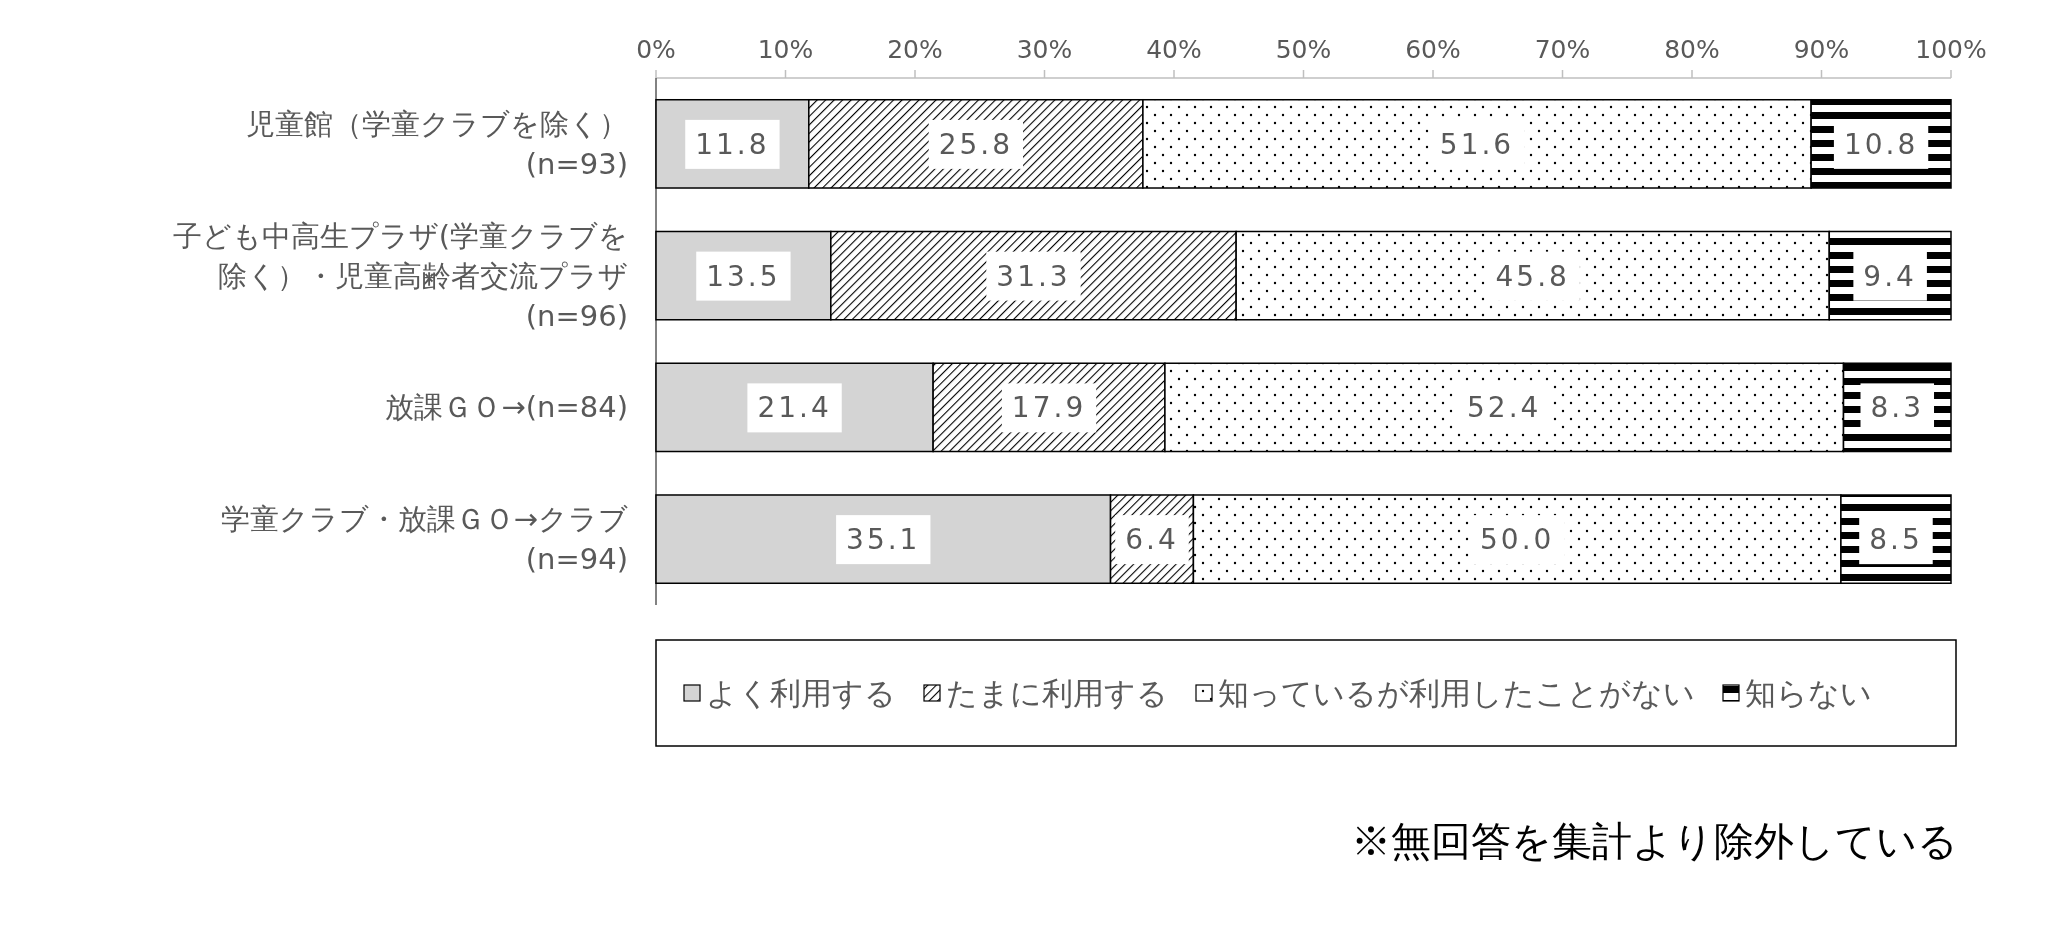 This screenshot has height=930, width=2049. What do you see at coordinates (1654, 841) in the screenshot?
I see `text: ※無回答を集計より除外している` at bounding box center [1654, 841].